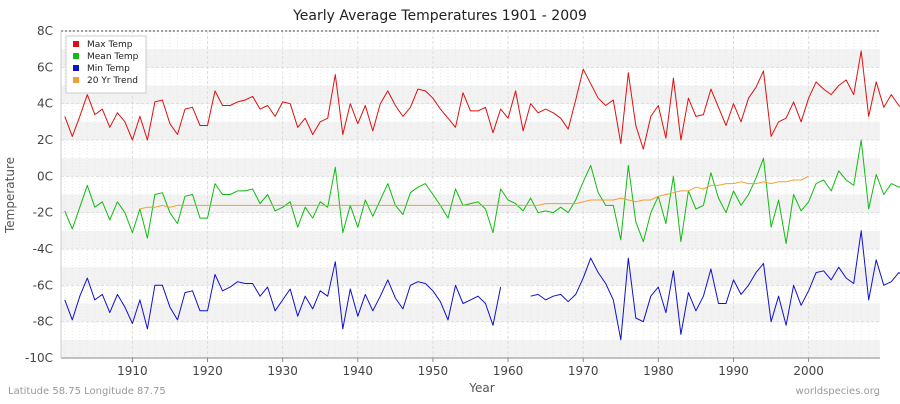 The height and width of the screenshot is (404, 900). I want to click on x-tick-label: 2000, so click(808, 371).